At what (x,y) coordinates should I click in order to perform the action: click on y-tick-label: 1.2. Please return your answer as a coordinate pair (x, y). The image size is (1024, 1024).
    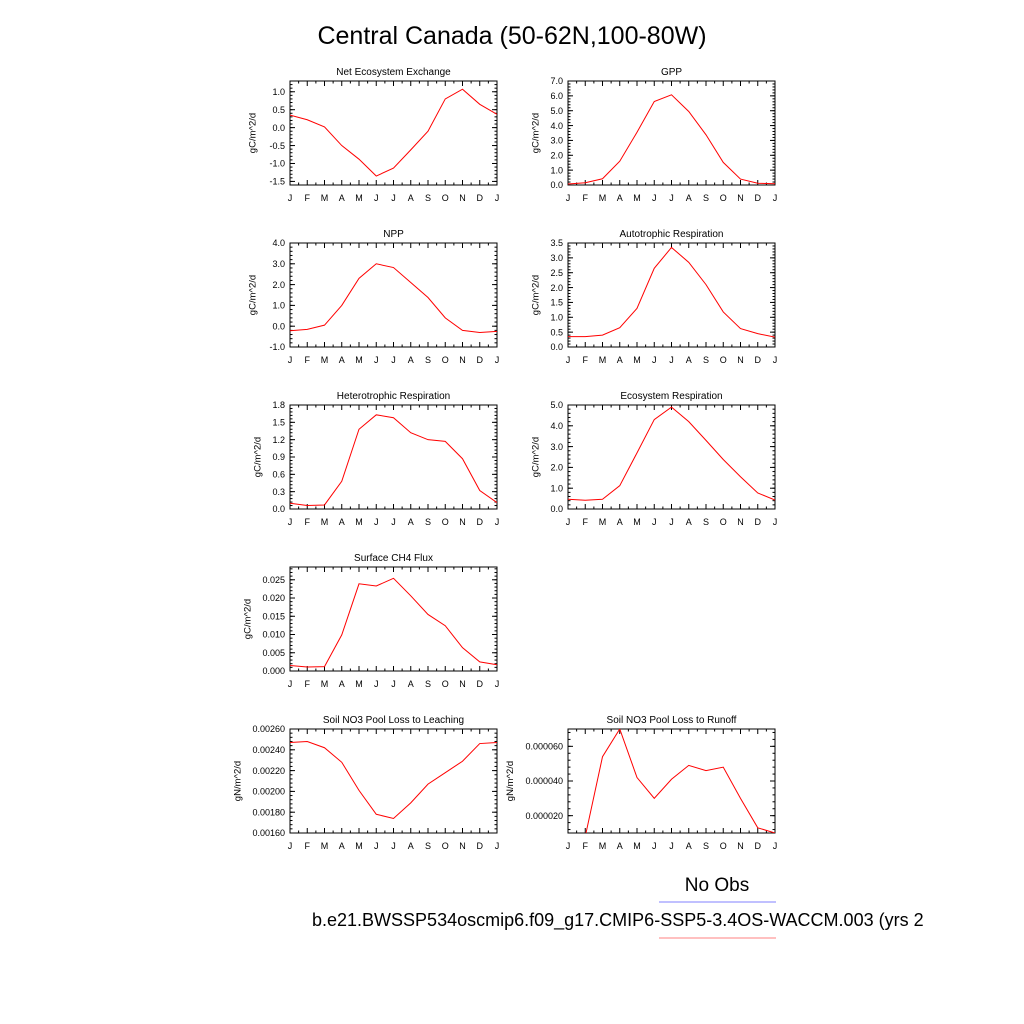
    Looking at the image, I should click on (278, 440).